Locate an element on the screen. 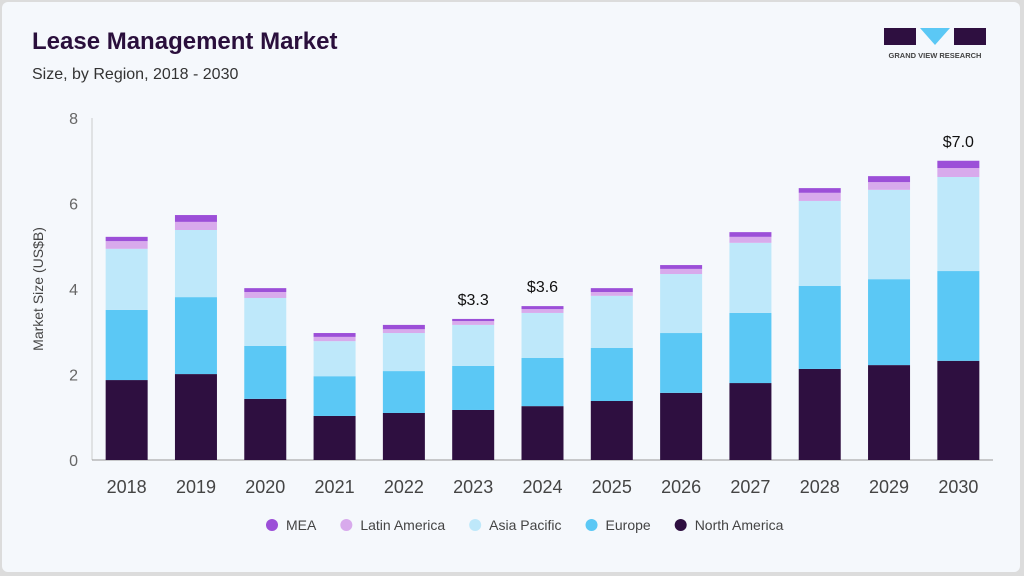 The width and height of the screenshot is (1024, 576). legend-label: MEA is located at coordinates (301, 525).